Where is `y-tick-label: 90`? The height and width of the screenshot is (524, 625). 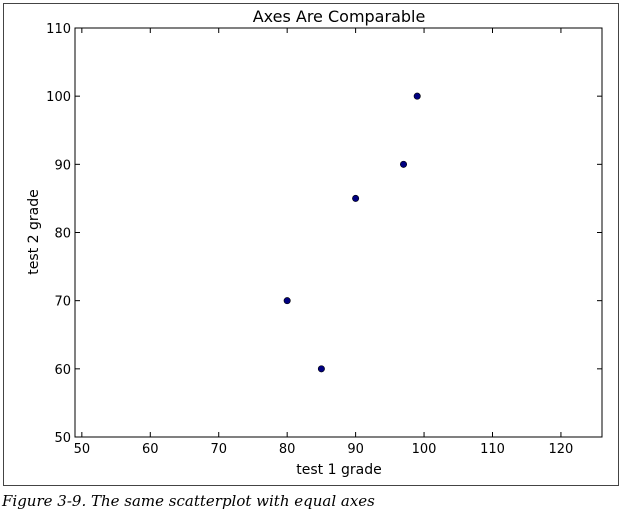 y-tick-label: 90 is located at coordinates (62, 165).